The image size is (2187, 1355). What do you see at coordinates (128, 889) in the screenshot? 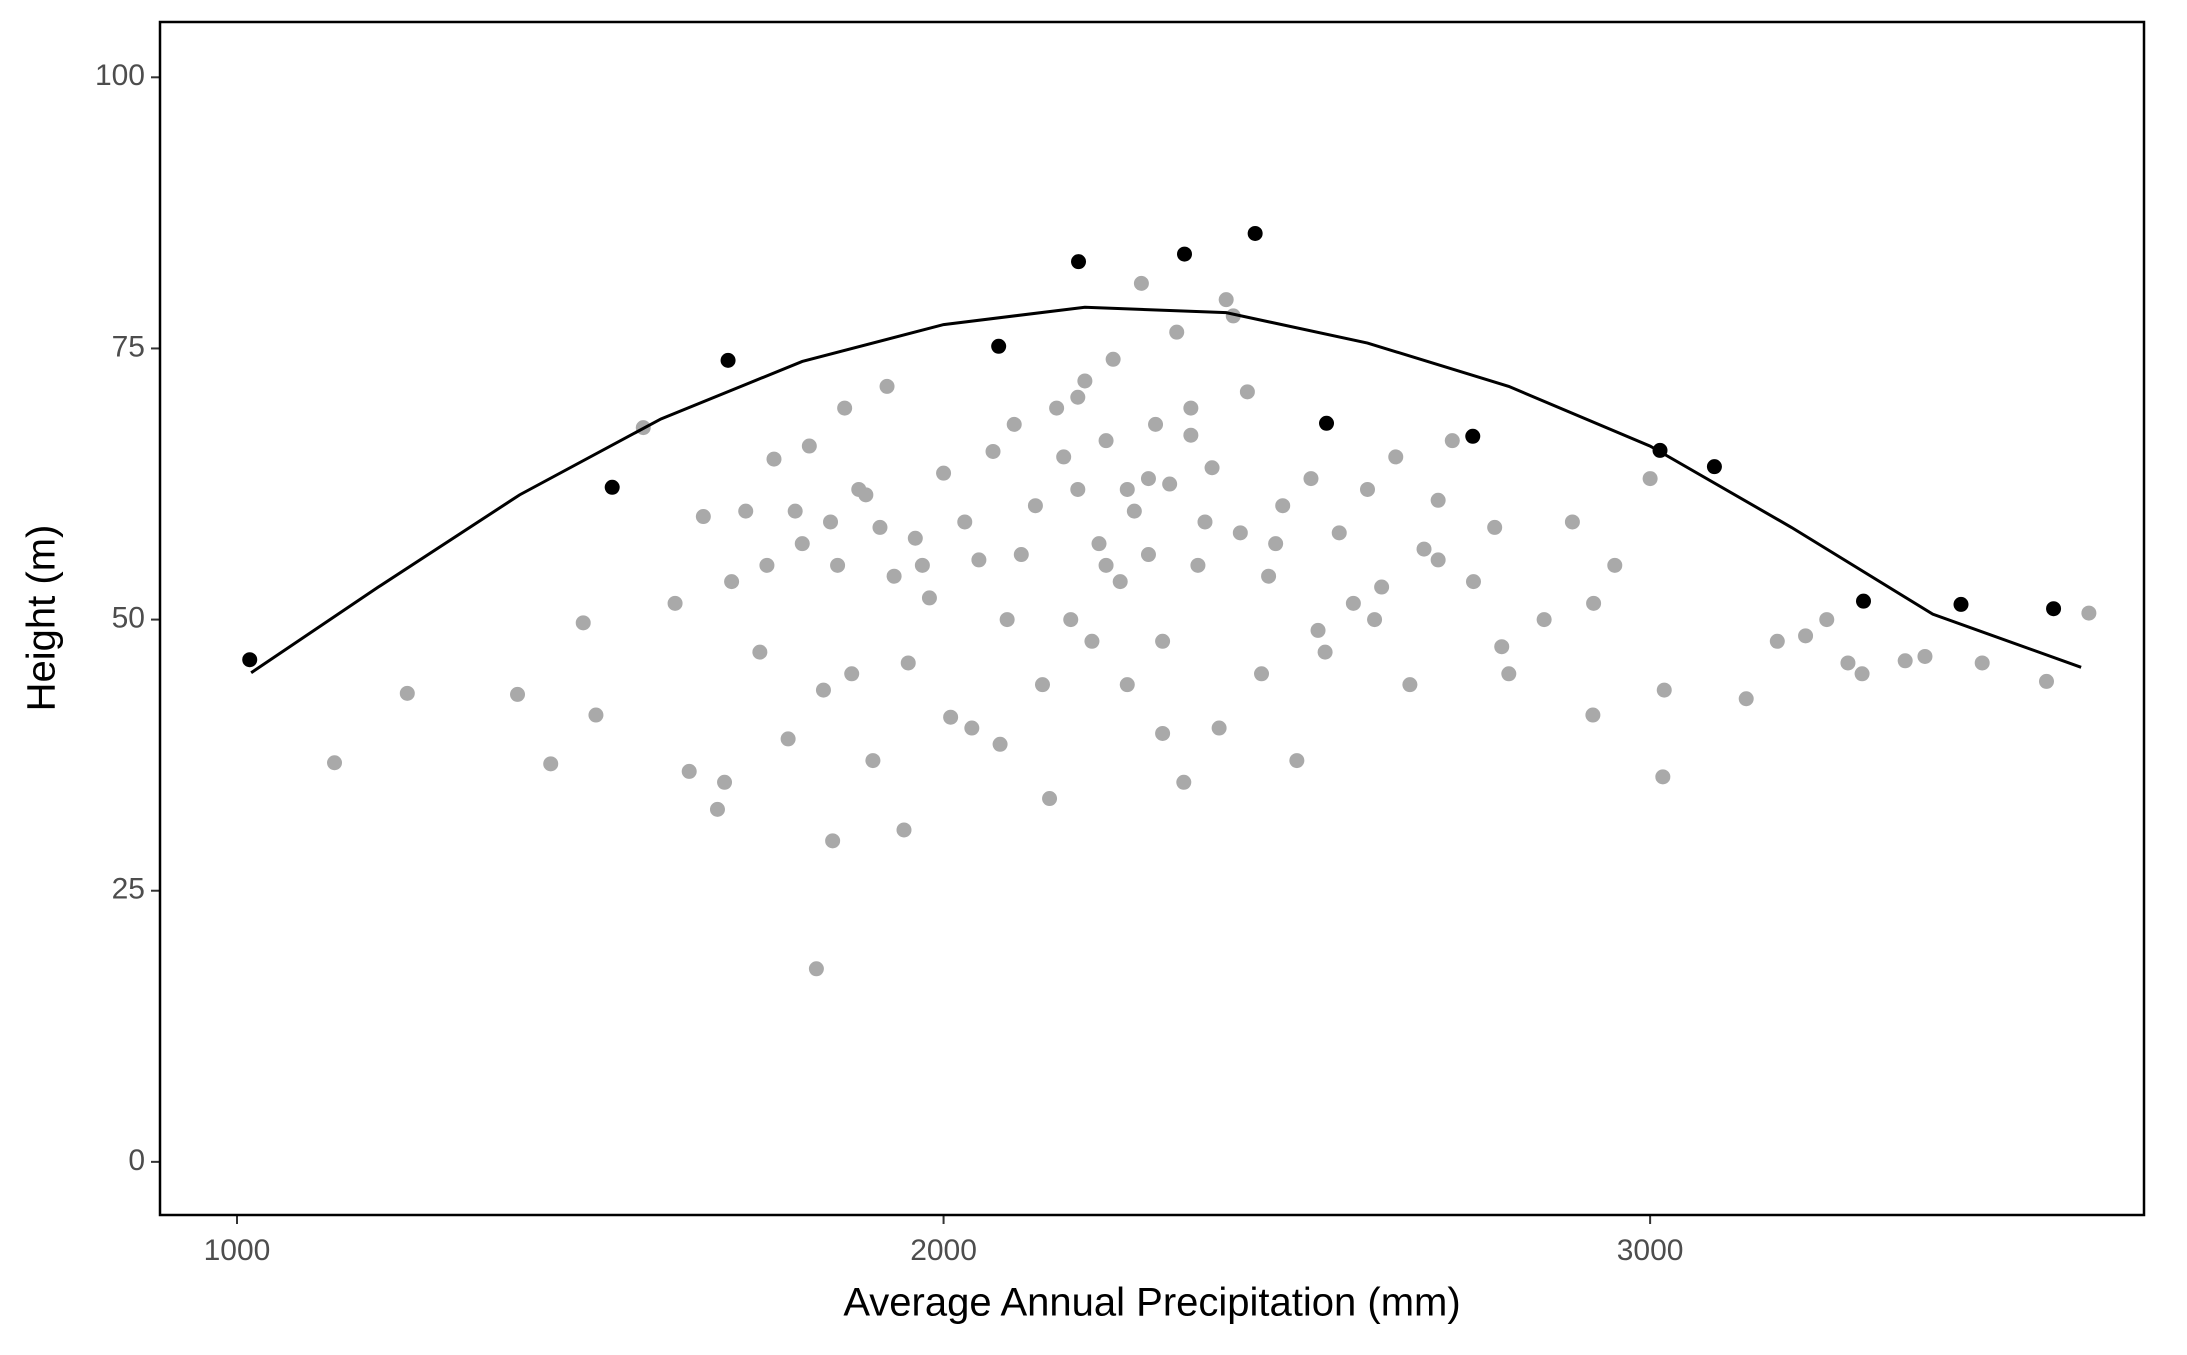
I see `y-tick-label: 25` at bounding box center [128, 889].